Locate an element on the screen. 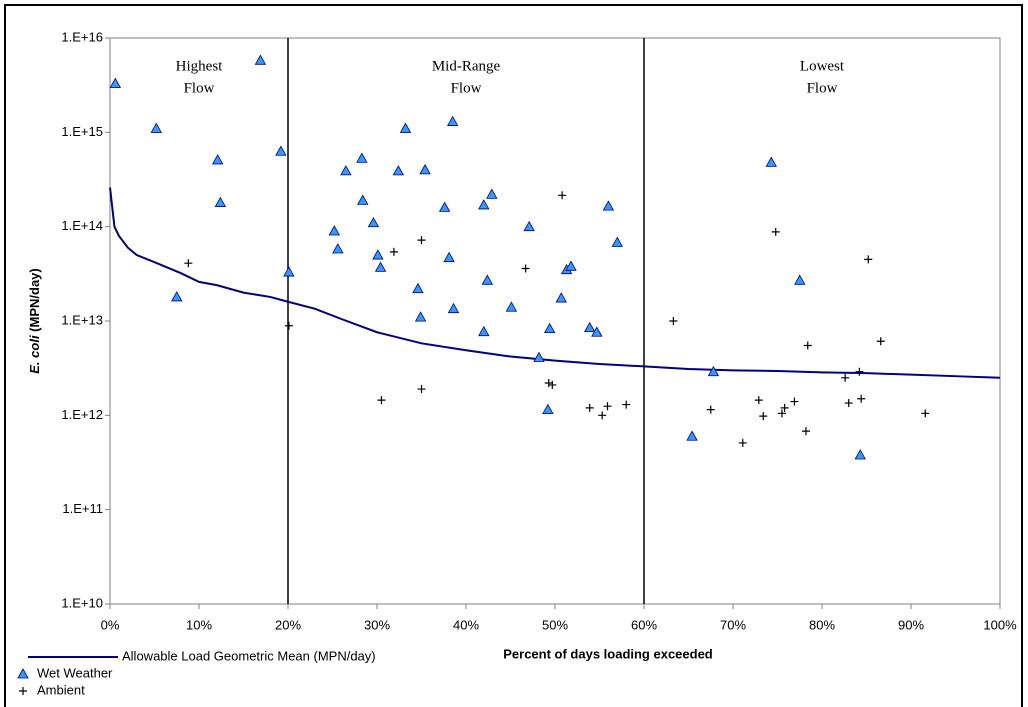 The width and height of the screenshot is (1028, 707). y-axis-label: E. coli (MPN/day) is located at coordinates (34, 320).